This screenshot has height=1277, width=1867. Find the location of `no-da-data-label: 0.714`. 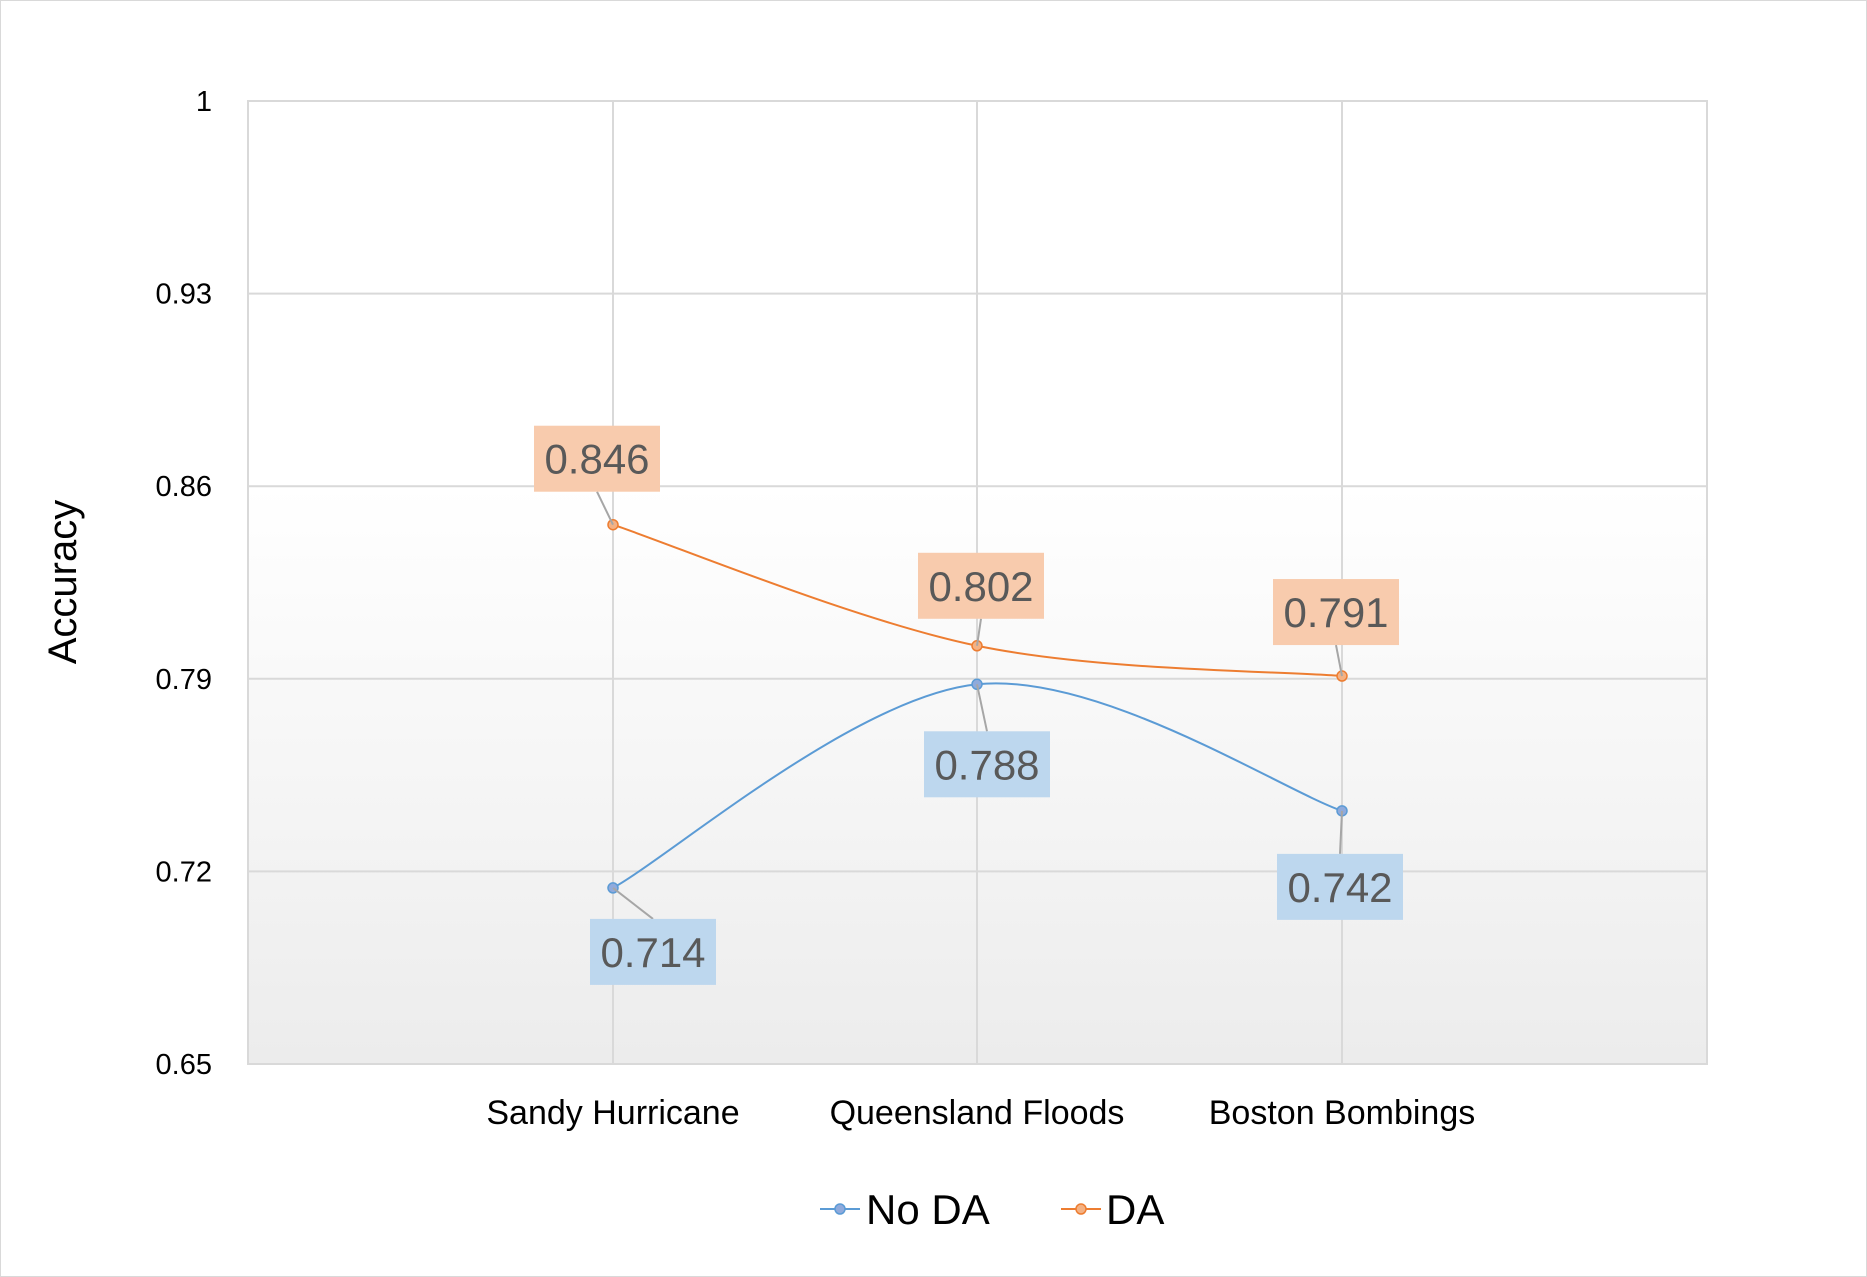

no-da-data-label: 0.714 is located at coordinates (652, 952).